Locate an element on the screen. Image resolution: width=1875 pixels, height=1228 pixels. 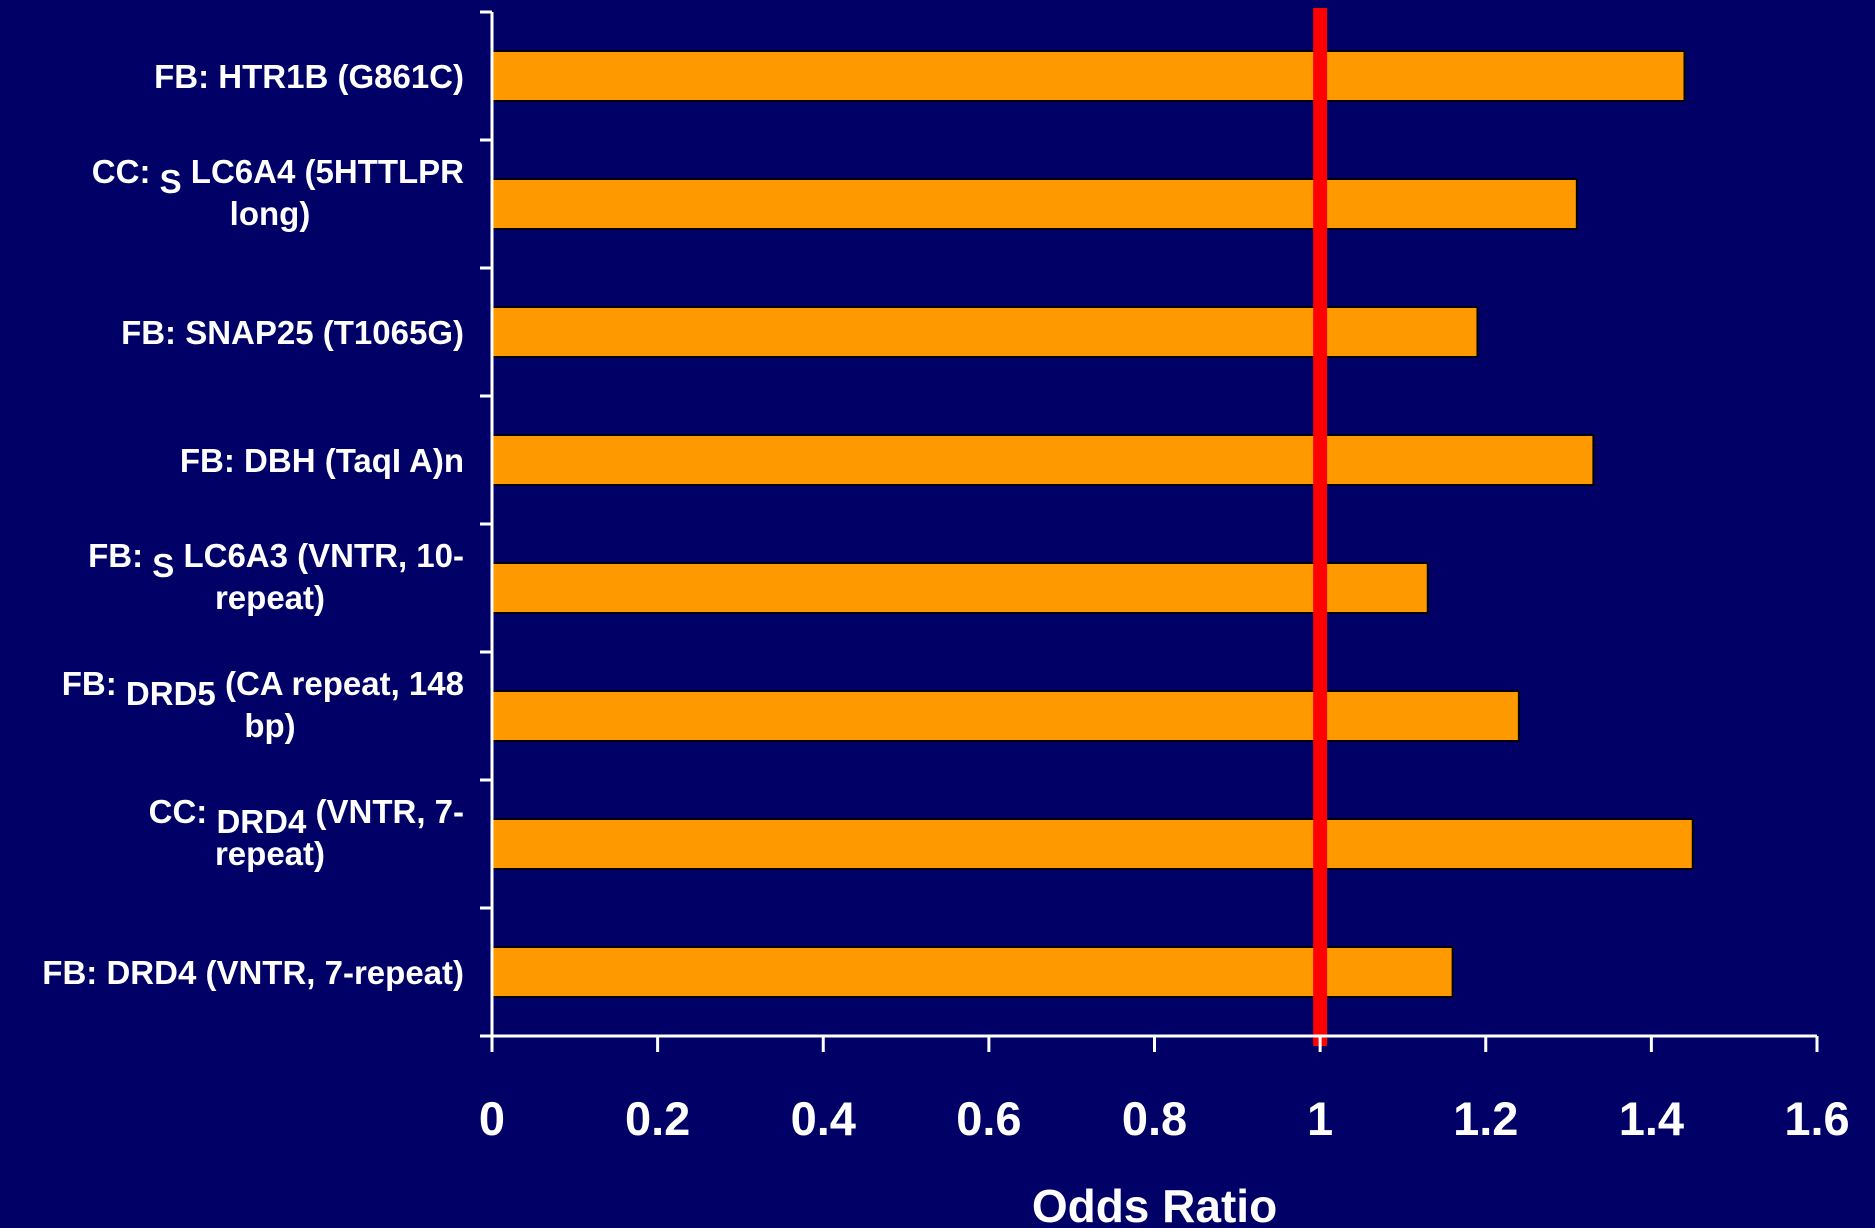
x-tick-label-0: 0 is located at coordinates (492, 1118).